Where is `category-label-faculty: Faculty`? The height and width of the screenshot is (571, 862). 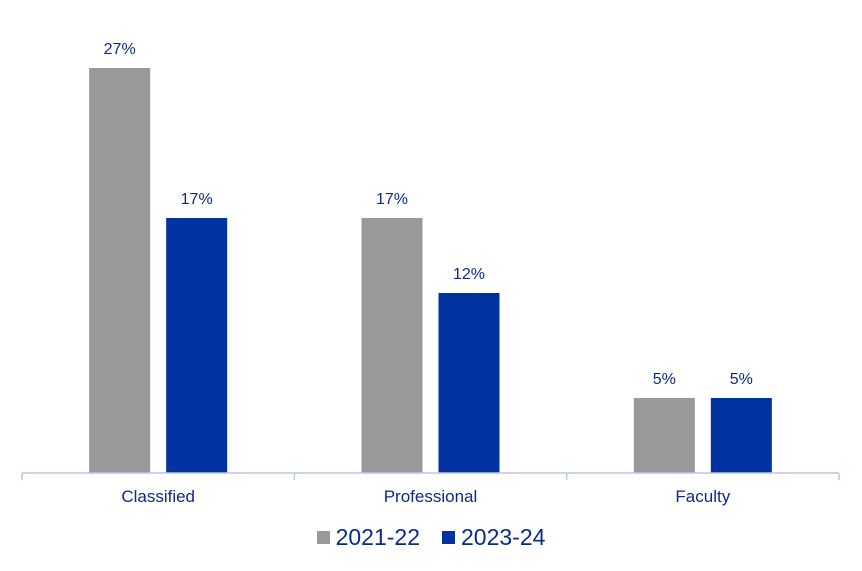 category-label-faculty: Faculty is located at coordinates (702, 496).